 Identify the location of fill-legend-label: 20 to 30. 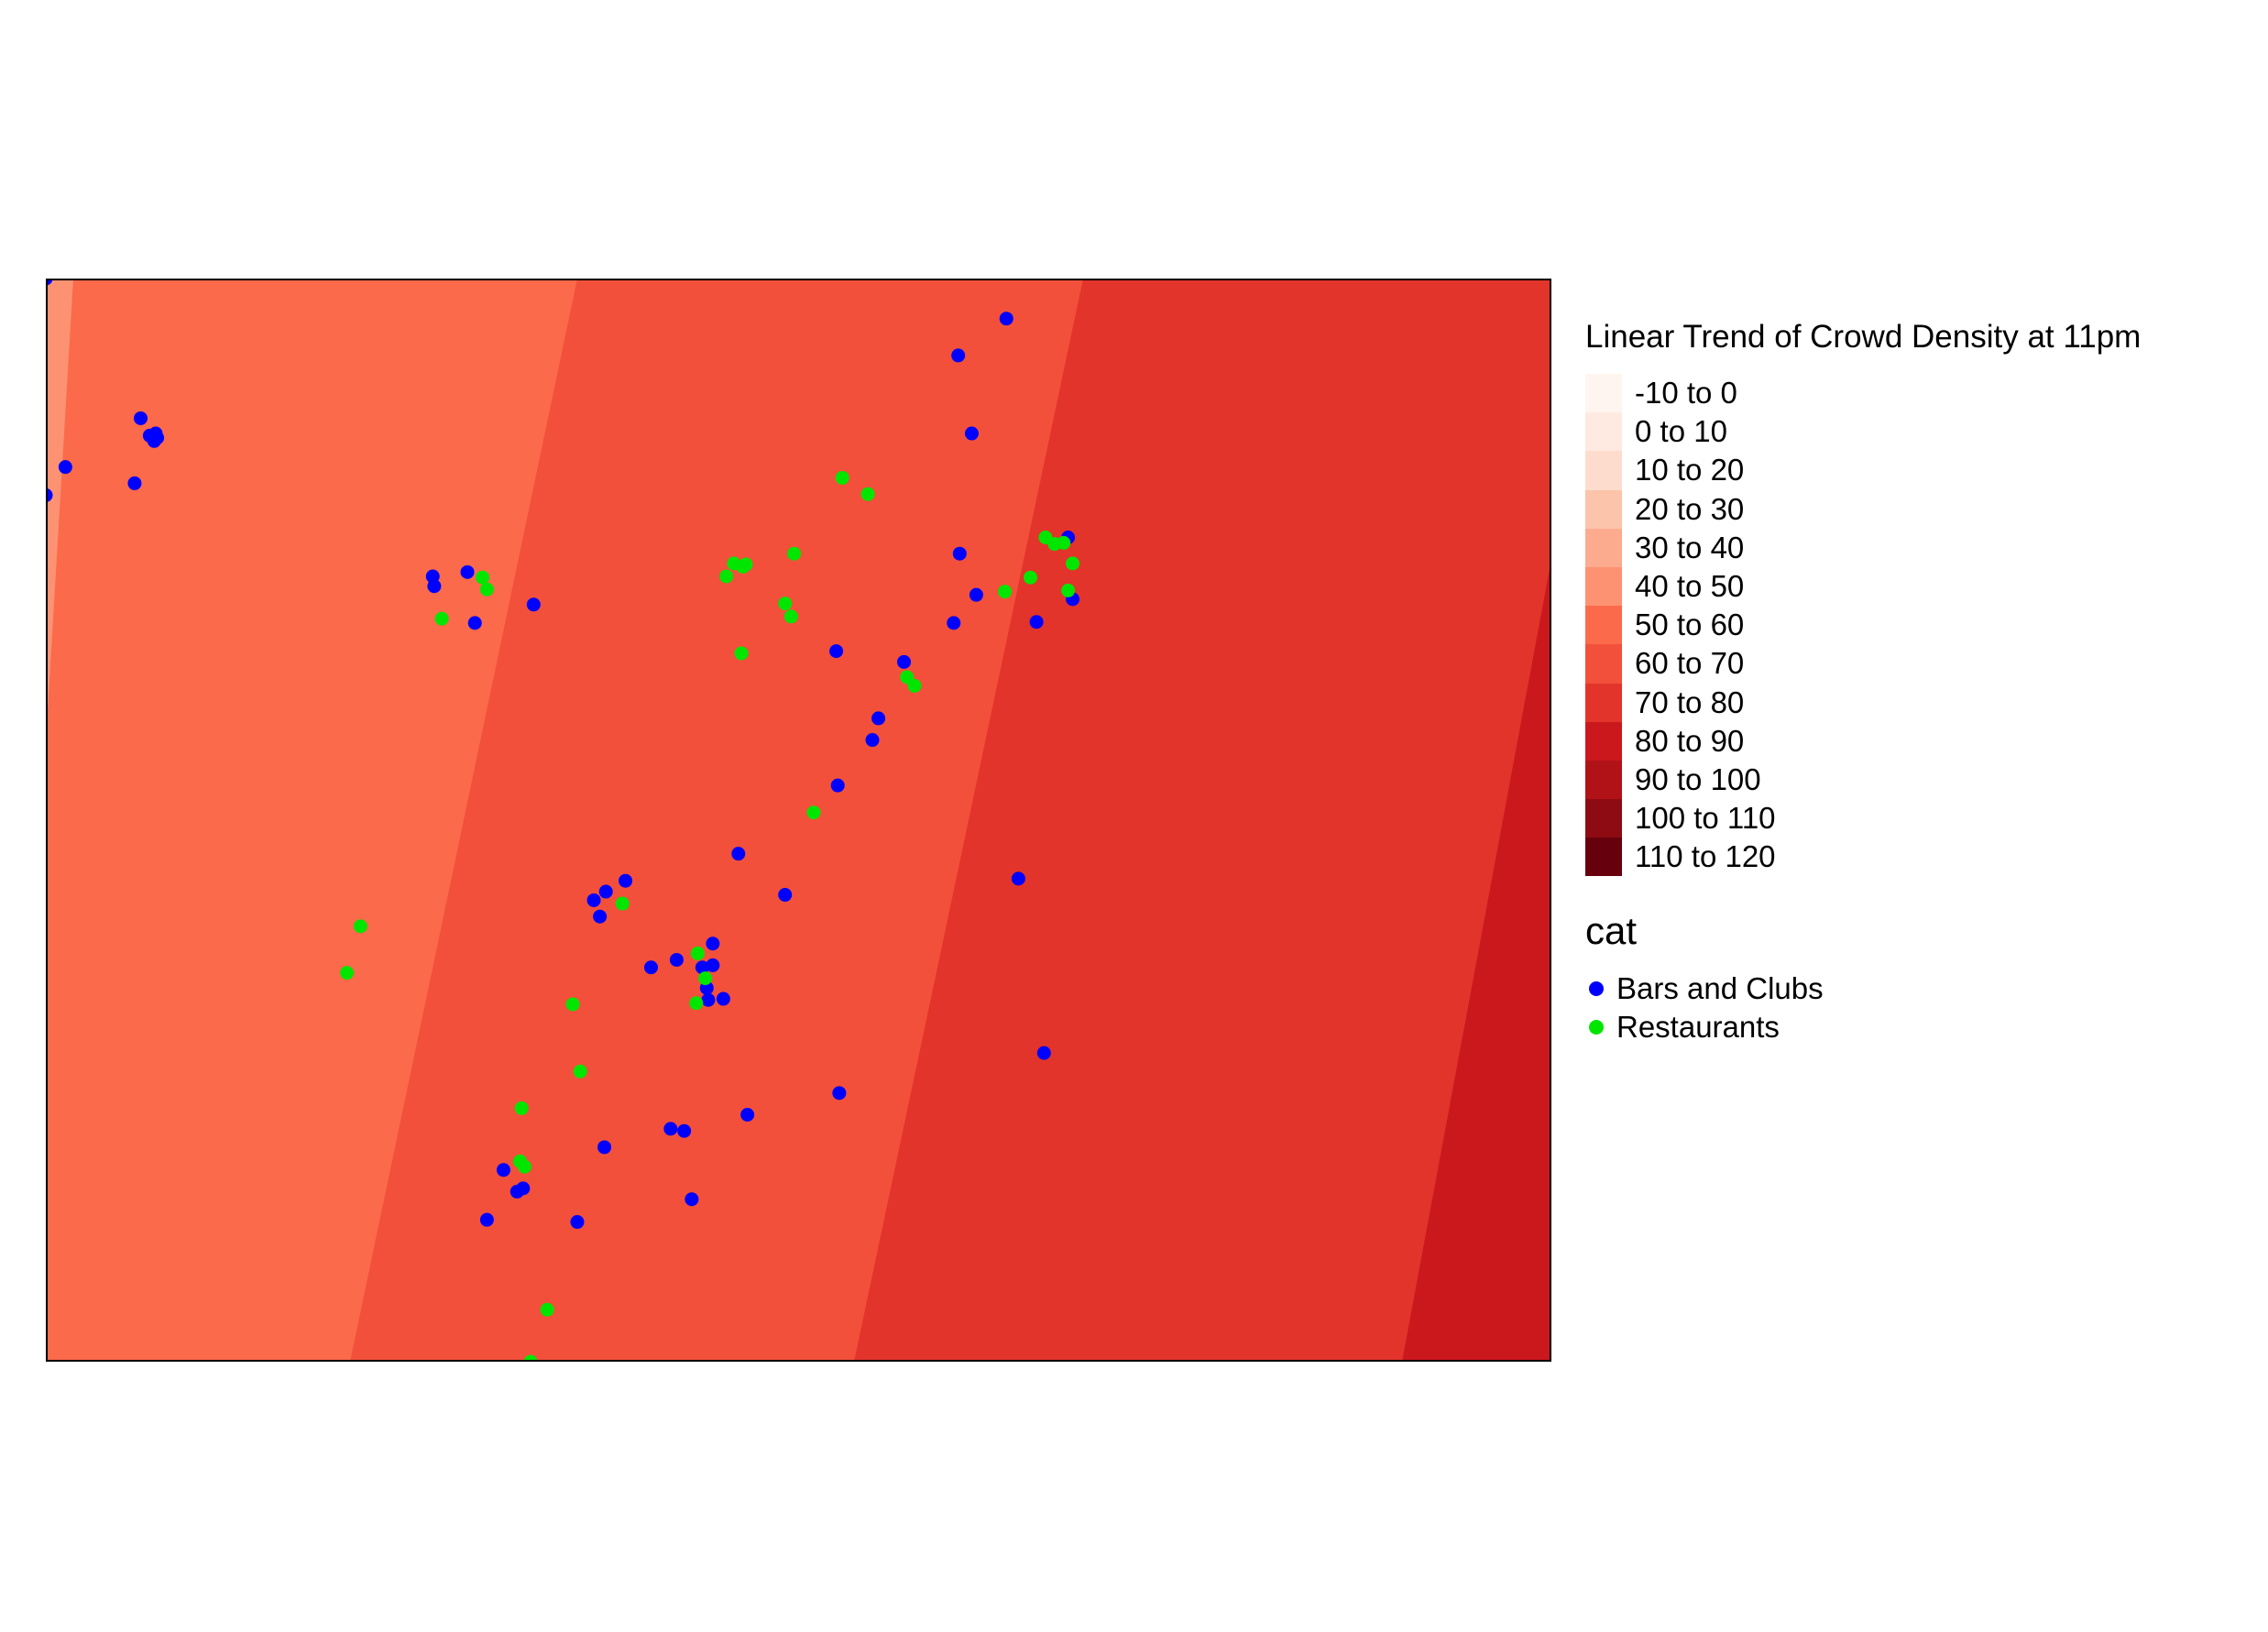
(1690, 509).